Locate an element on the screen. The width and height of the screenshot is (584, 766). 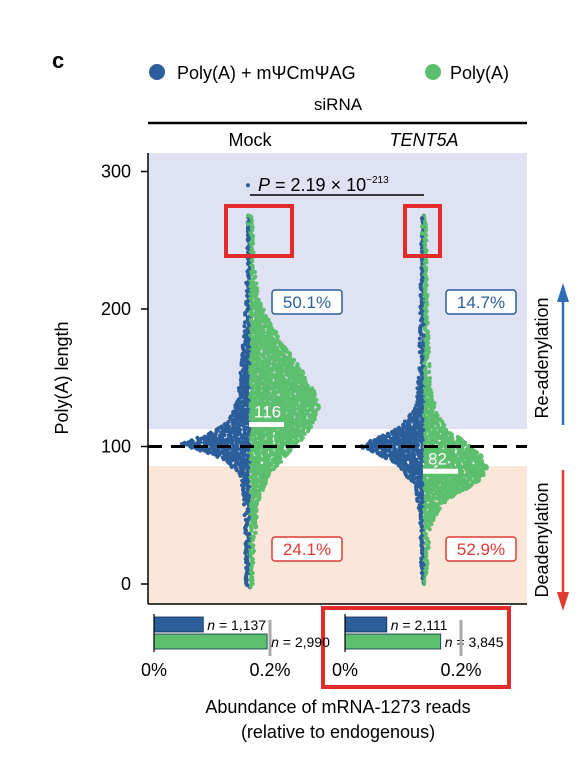
y-tick-label: 300 is located at coordinates (116, 172).